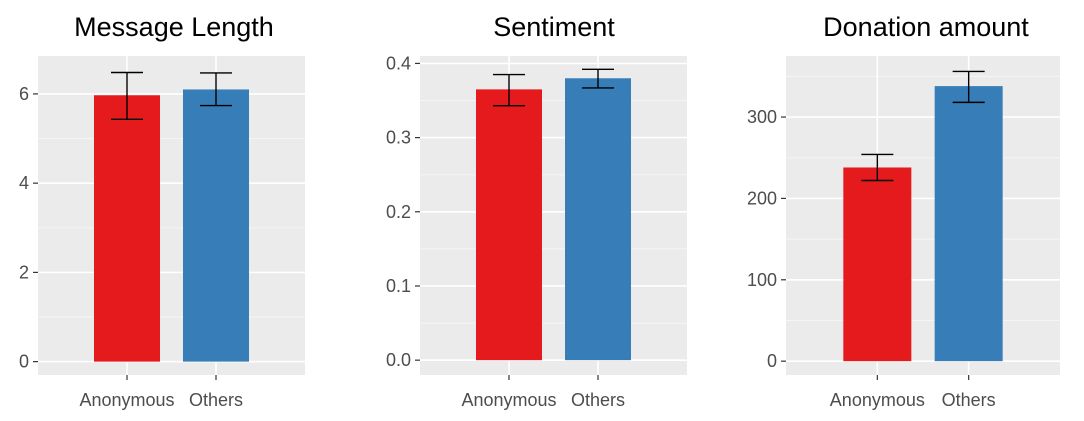  Describe the element at coordinates (398, 212) in the screenshot. I see `y-tick-label: 0.2` at that location.